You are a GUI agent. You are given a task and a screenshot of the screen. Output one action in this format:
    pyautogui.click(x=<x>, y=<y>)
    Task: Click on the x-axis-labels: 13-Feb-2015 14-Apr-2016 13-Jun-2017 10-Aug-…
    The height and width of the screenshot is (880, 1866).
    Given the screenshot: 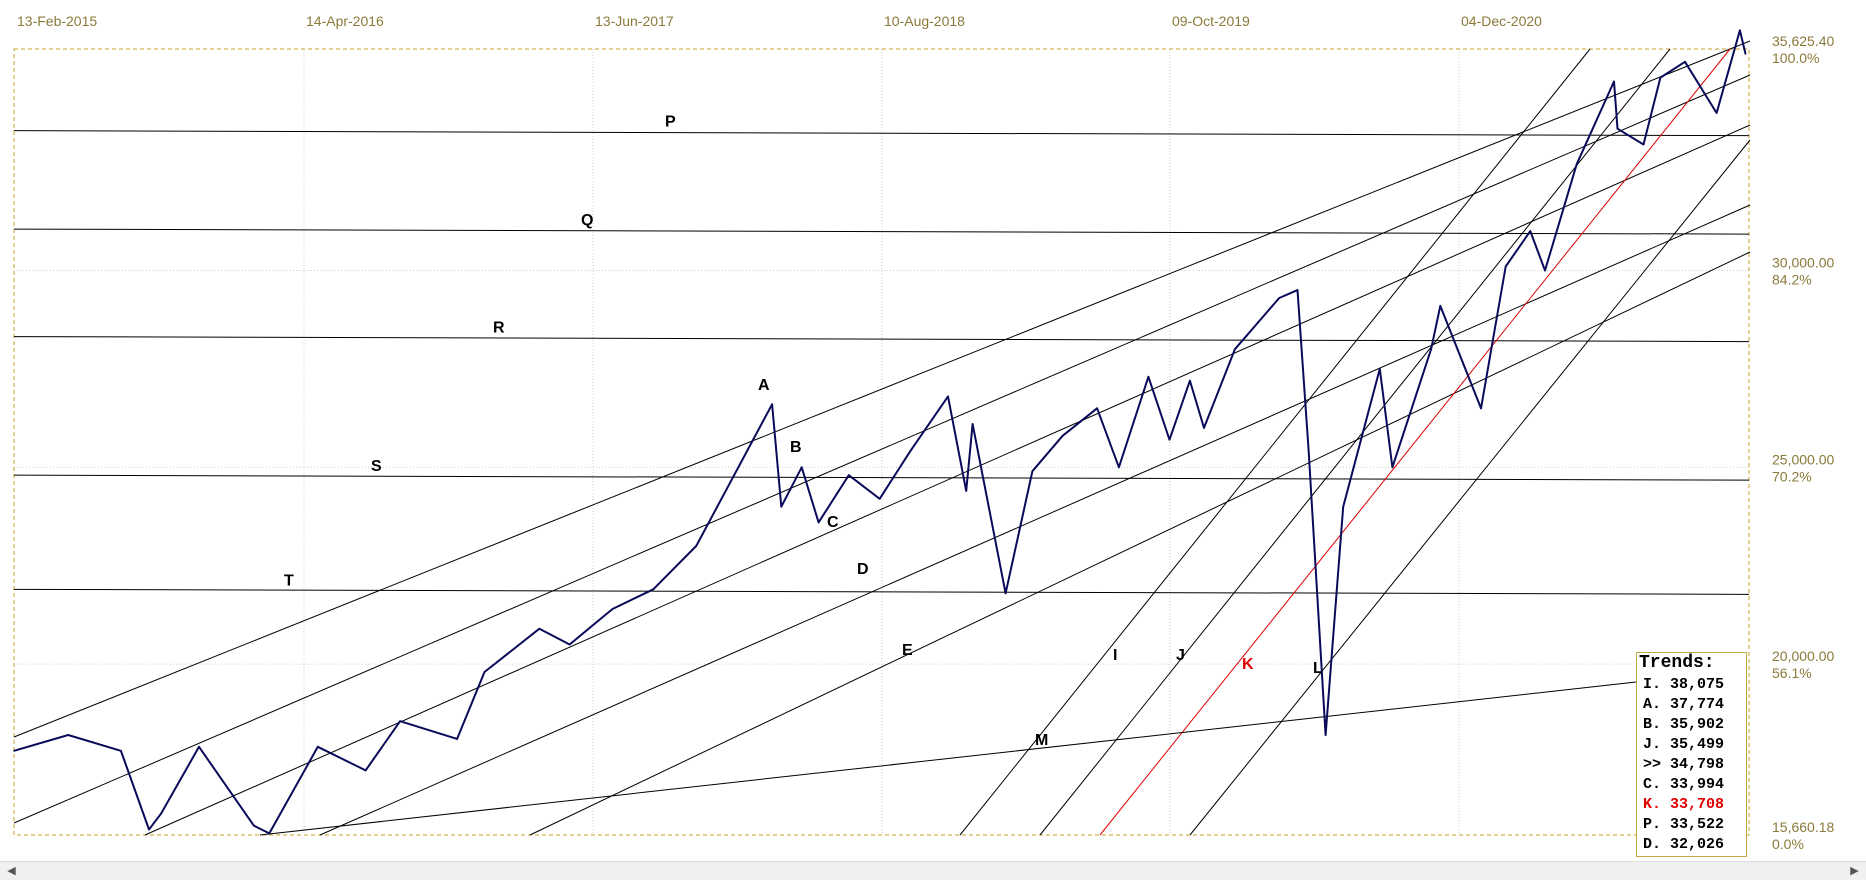 What is the action you would take?
    pyautogui.click(x=779, y=21)
    